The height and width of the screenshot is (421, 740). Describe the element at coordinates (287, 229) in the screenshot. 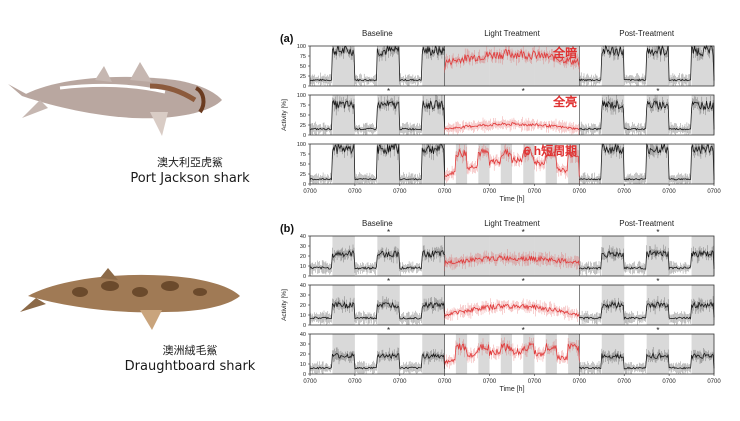

I see `panel-label: (b)` at that location.